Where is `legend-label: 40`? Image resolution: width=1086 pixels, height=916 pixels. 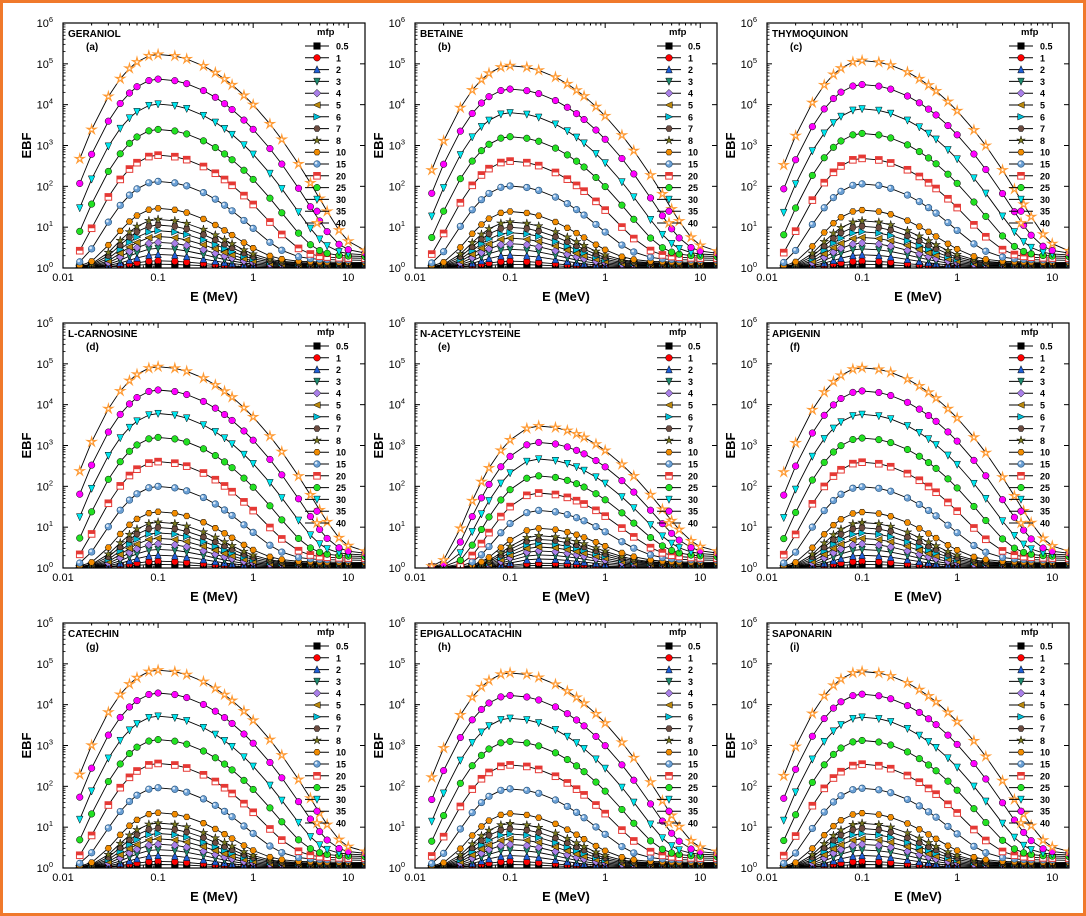
legend-label: 40 is located at coordinates (1045, 524).